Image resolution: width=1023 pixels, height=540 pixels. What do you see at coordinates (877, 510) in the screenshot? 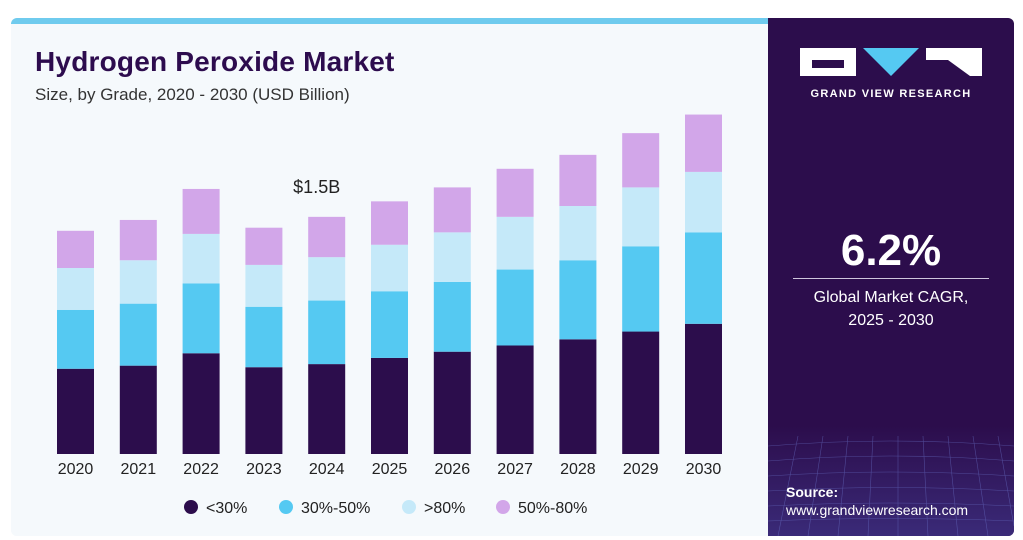
I see `source-url: www.grandviewresearch.com` at bounding box center [877, 510].